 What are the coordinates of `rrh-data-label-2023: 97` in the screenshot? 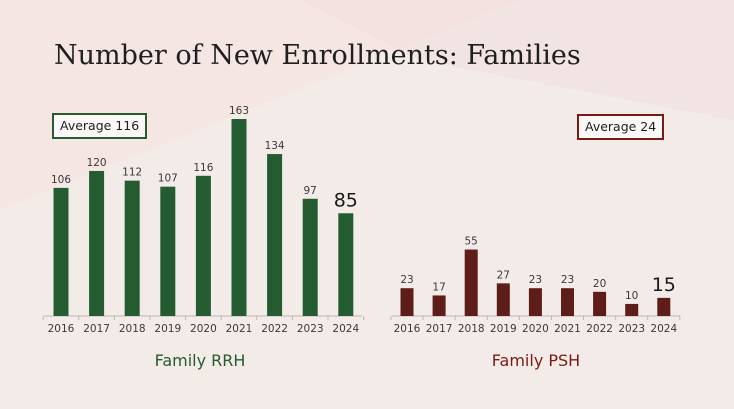 It's located at (310, 191).